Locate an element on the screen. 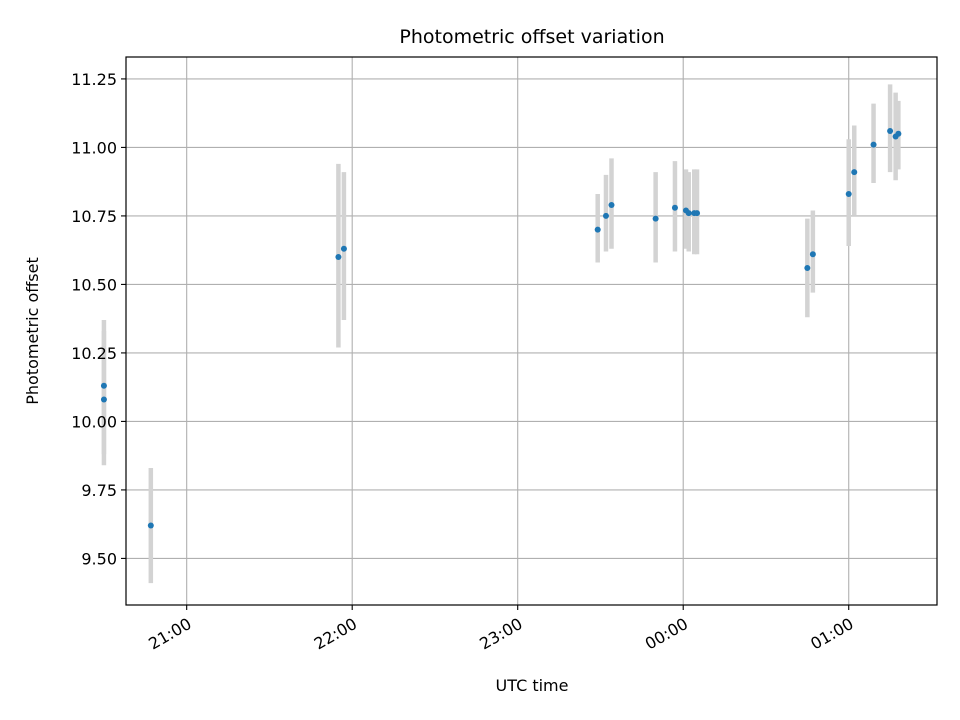  y-tick-label: 9.75 is located at coordinates (99, 490).